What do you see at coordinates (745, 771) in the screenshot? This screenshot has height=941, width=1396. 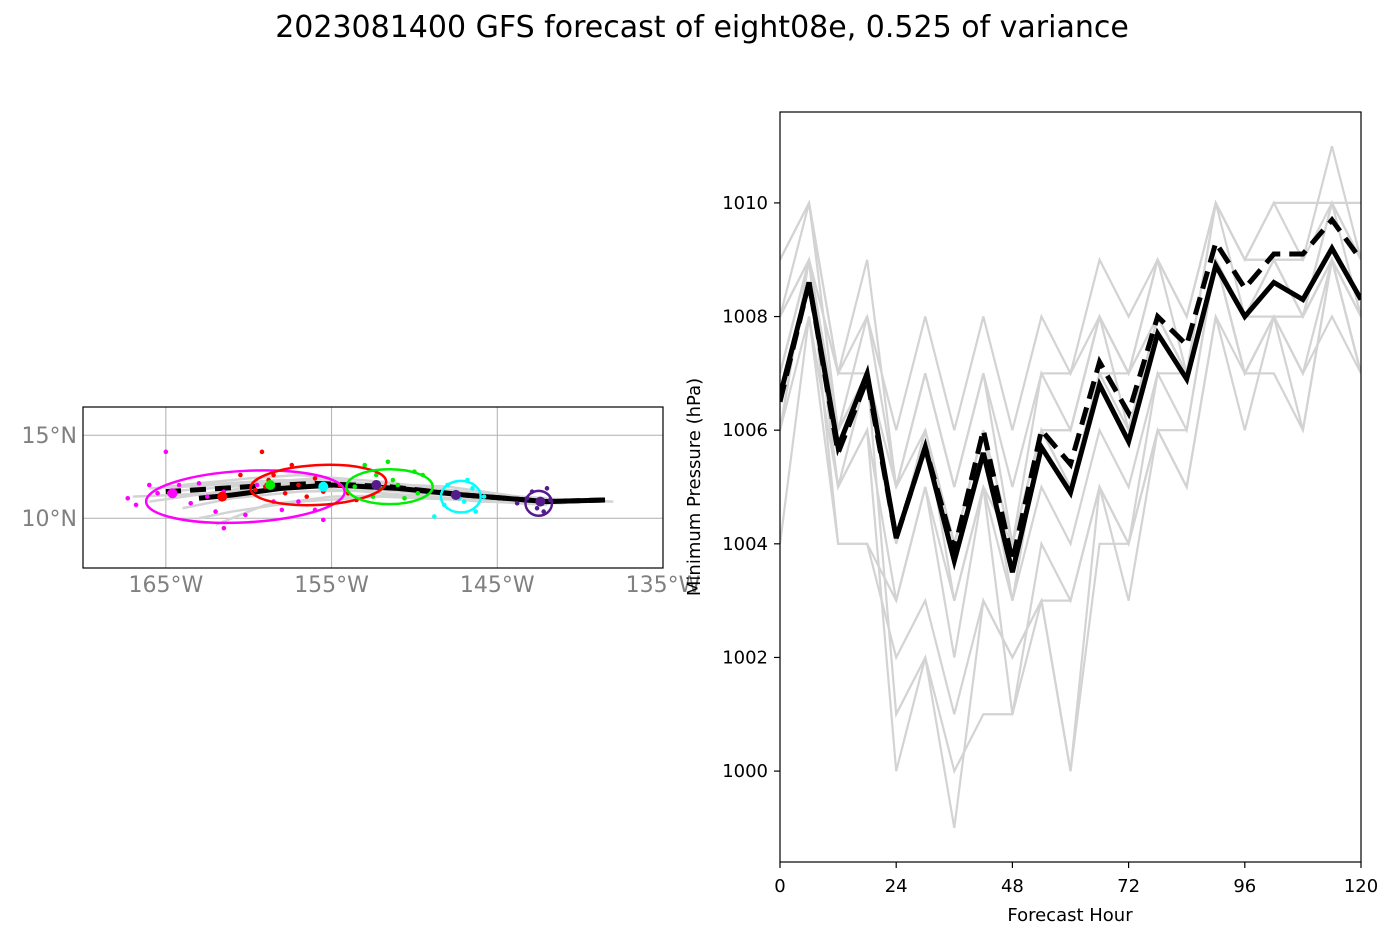 I see `pressure-ytick-label-0: 1000` at bounding box center [745, 771].